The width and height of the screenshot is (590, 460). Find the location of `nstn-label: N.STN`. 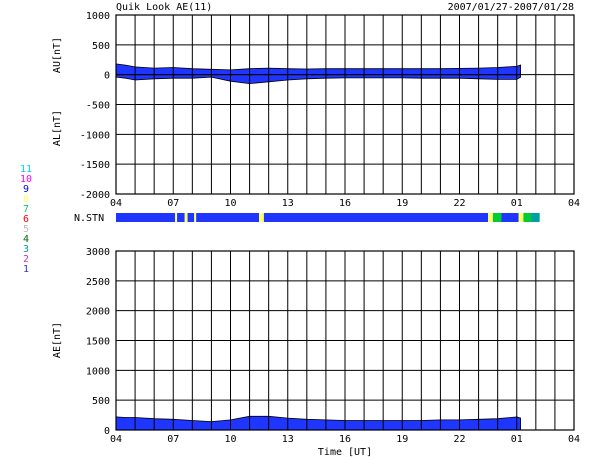

nstn-label: N.STN is located at coordinates (89, 218).